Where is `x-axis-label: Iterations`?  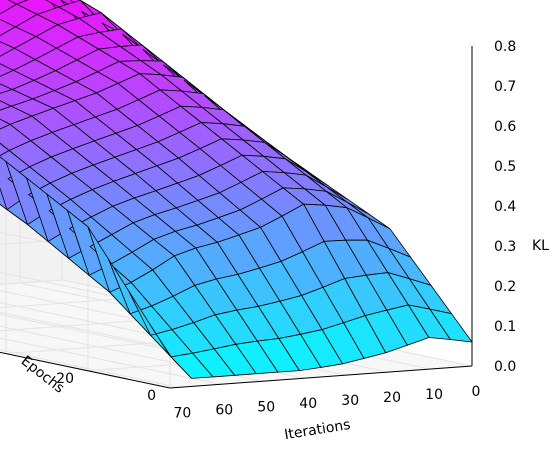 x-axis-label: Iterations is located at coordinates (317, 430).